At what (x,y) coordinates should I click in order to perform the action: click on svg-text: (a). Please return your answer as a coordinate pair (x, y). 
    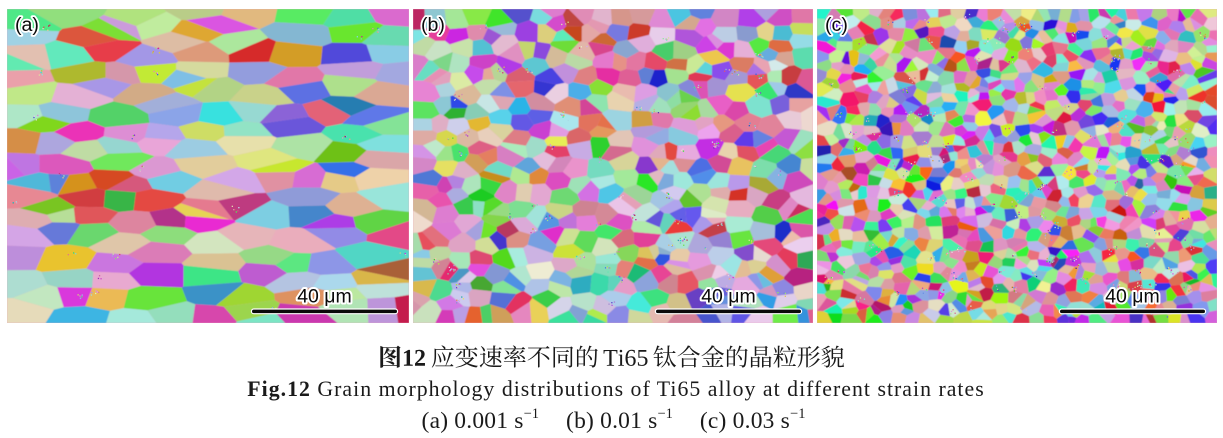
    Looking at the image, I should click on (27, 25).